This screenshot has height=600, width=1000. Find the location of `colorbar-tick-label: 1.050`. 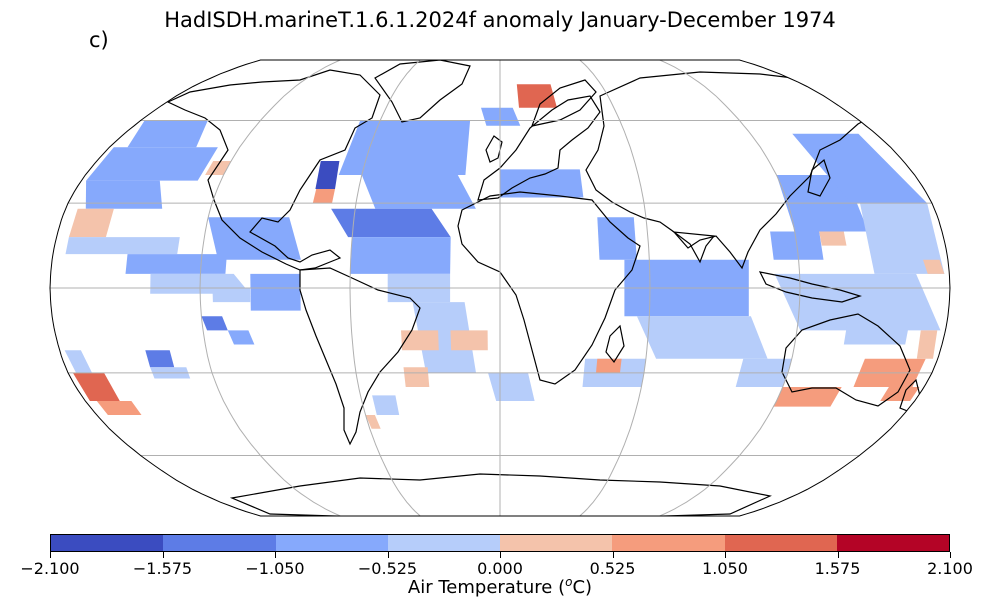

colorbar-tick-label: 1.050 is located at coordinates (725, 568).